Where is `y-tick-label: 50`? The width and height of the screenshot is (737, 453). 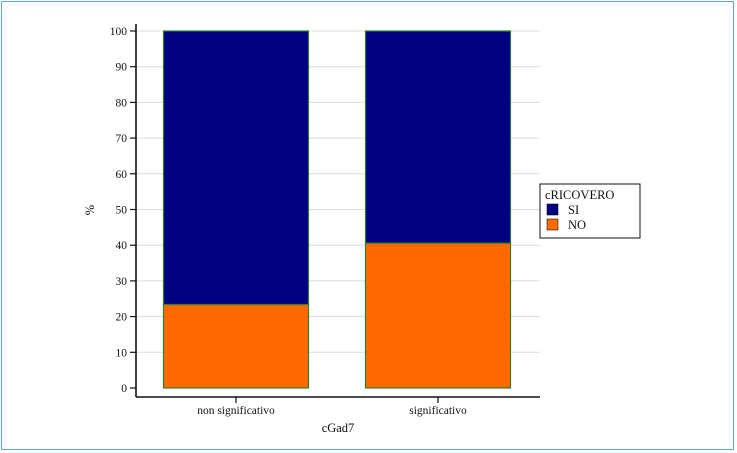 y-tick-label: 50 is located at coordinates (122, 211).